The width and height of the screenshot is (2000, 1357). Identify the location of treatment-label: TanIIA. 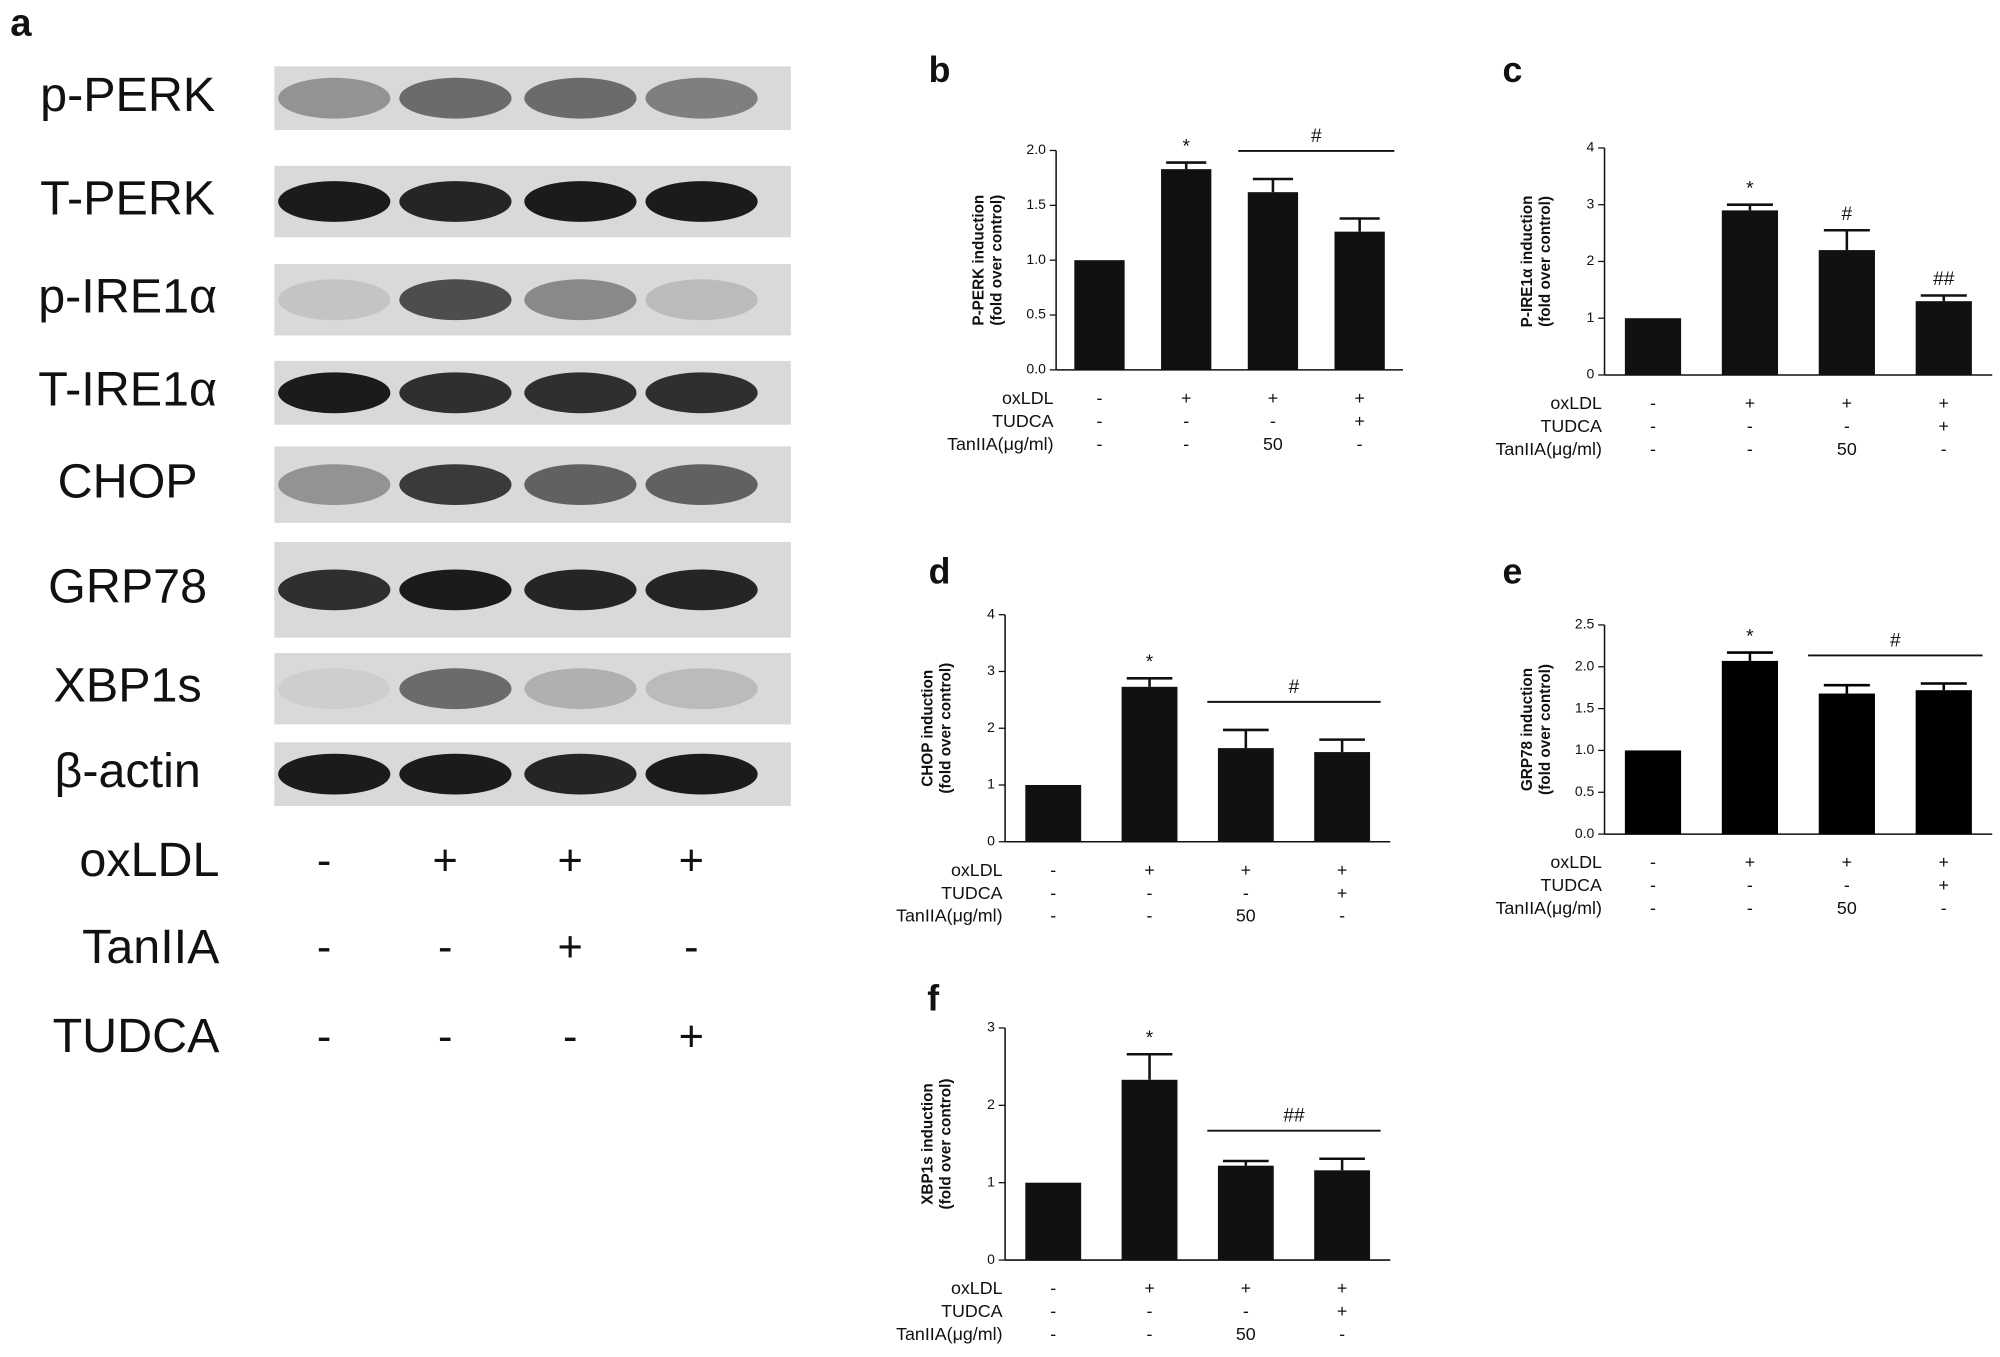
(151, 947).